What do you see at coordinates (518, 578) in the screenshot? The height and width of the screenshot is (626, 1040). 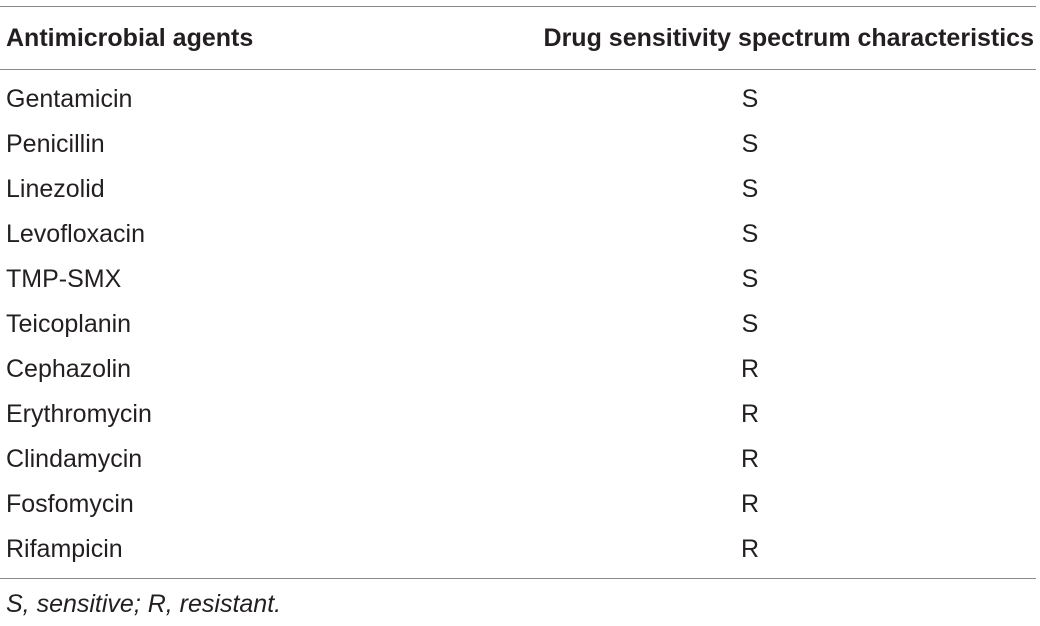 I see `bottom-rule` at bounding box center [518, 578].